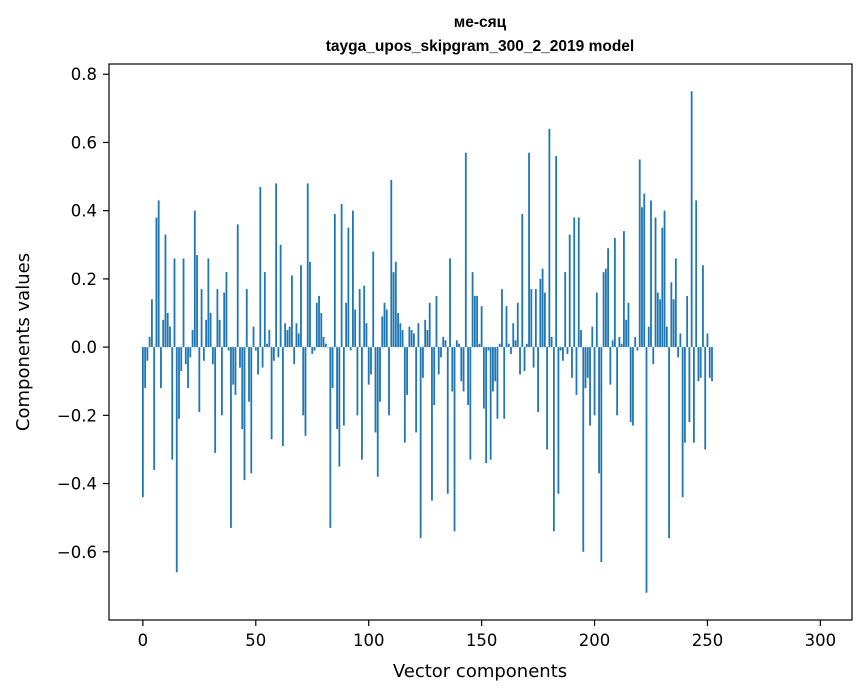 The image size is (867, 696). What do you see at coordinates (84, 347) in the screenshot?
I see `y-tick-label-3: 0.0` at bounding box center [84, 347].